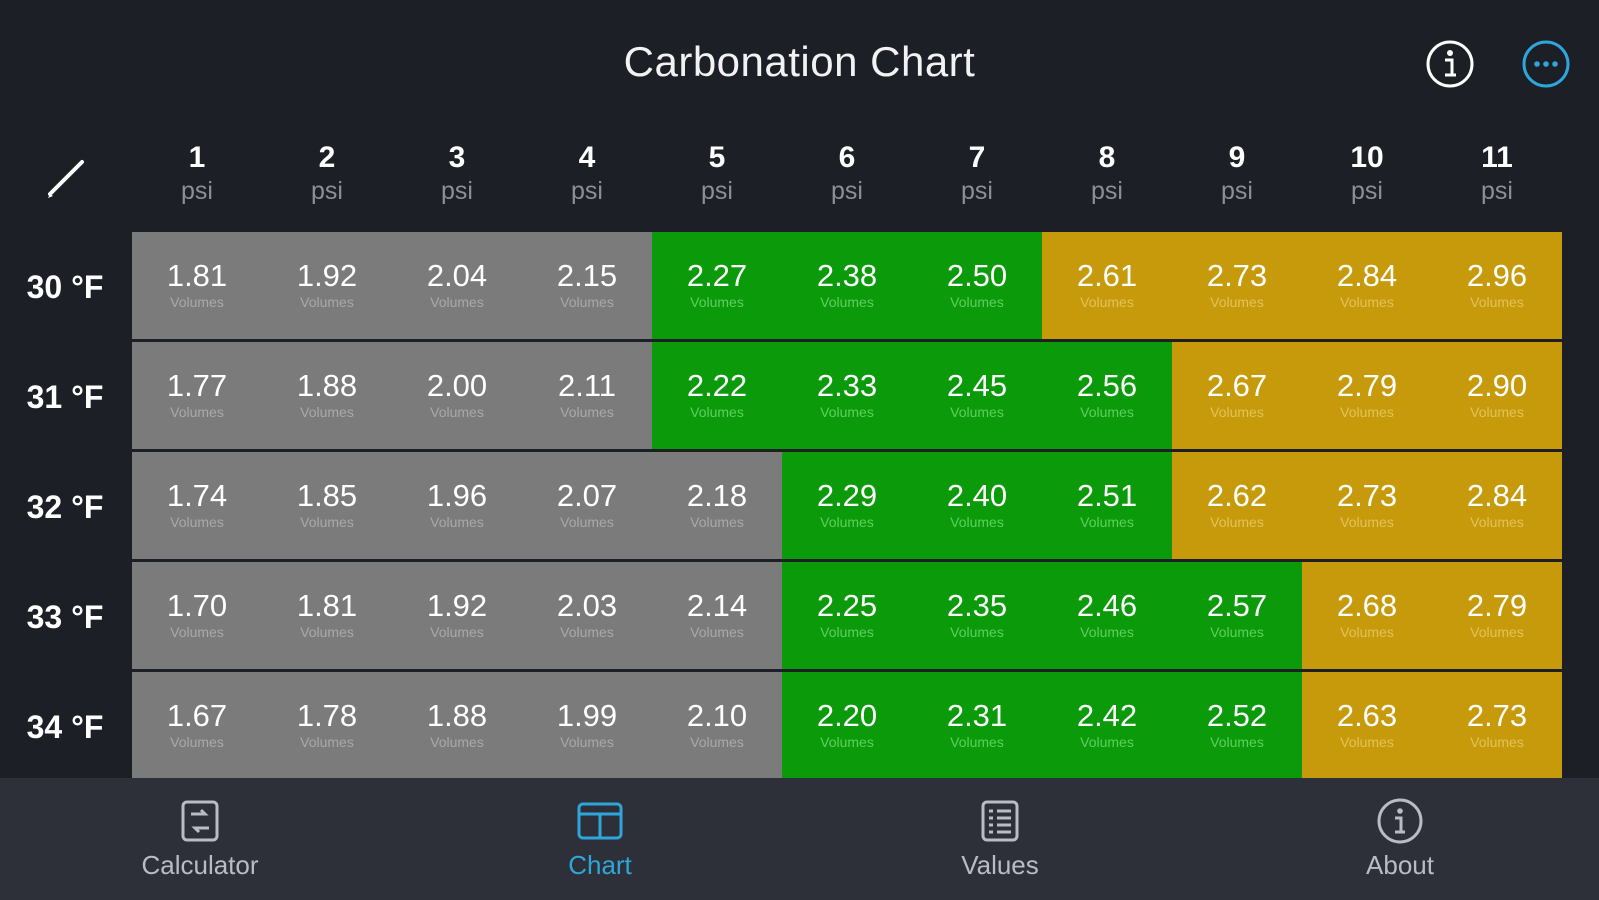  What do you see at coordinates (1497, 285) in the screenshot?
I see `volume-cell: 2.96 Volumes` at bounding box center [1497, 285].